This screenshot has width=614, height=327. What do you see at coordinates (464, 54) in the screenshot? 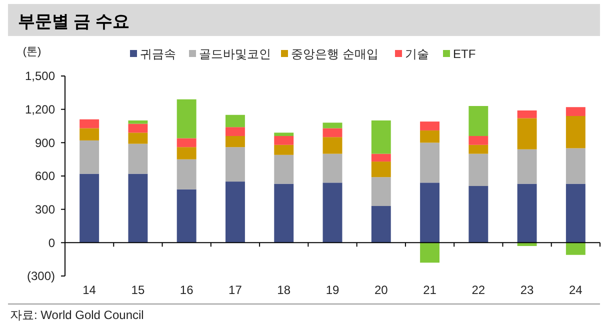
I see `legend-label: ETF` at bounding box center [464, 54].